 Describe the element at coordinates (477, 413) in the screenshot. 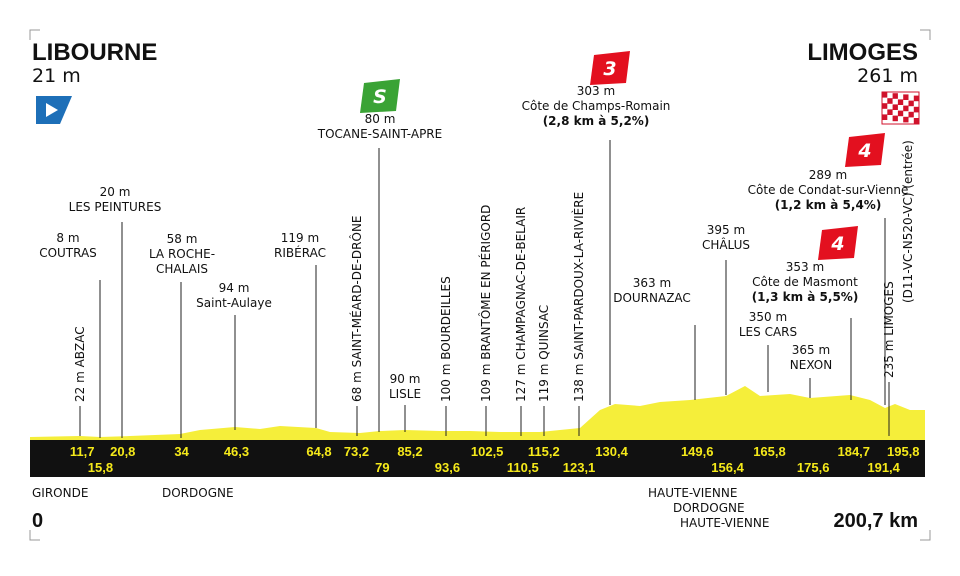

I see `profile` at that location.